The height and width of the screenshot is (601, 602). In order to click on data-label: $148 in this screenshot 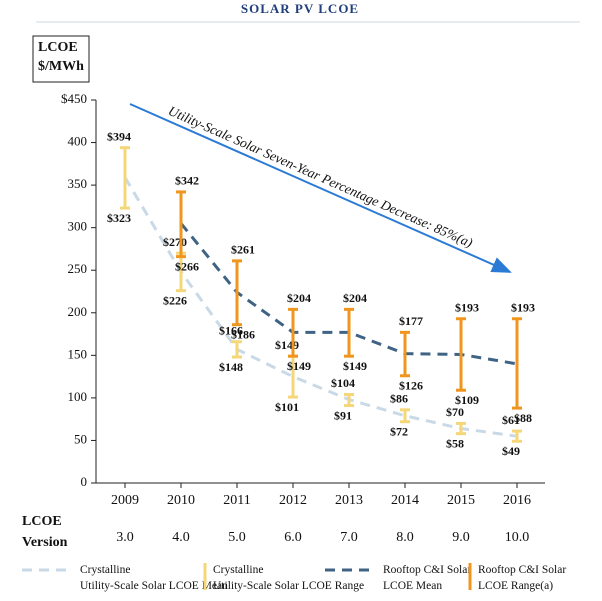, I will do `click(231, 367)`.